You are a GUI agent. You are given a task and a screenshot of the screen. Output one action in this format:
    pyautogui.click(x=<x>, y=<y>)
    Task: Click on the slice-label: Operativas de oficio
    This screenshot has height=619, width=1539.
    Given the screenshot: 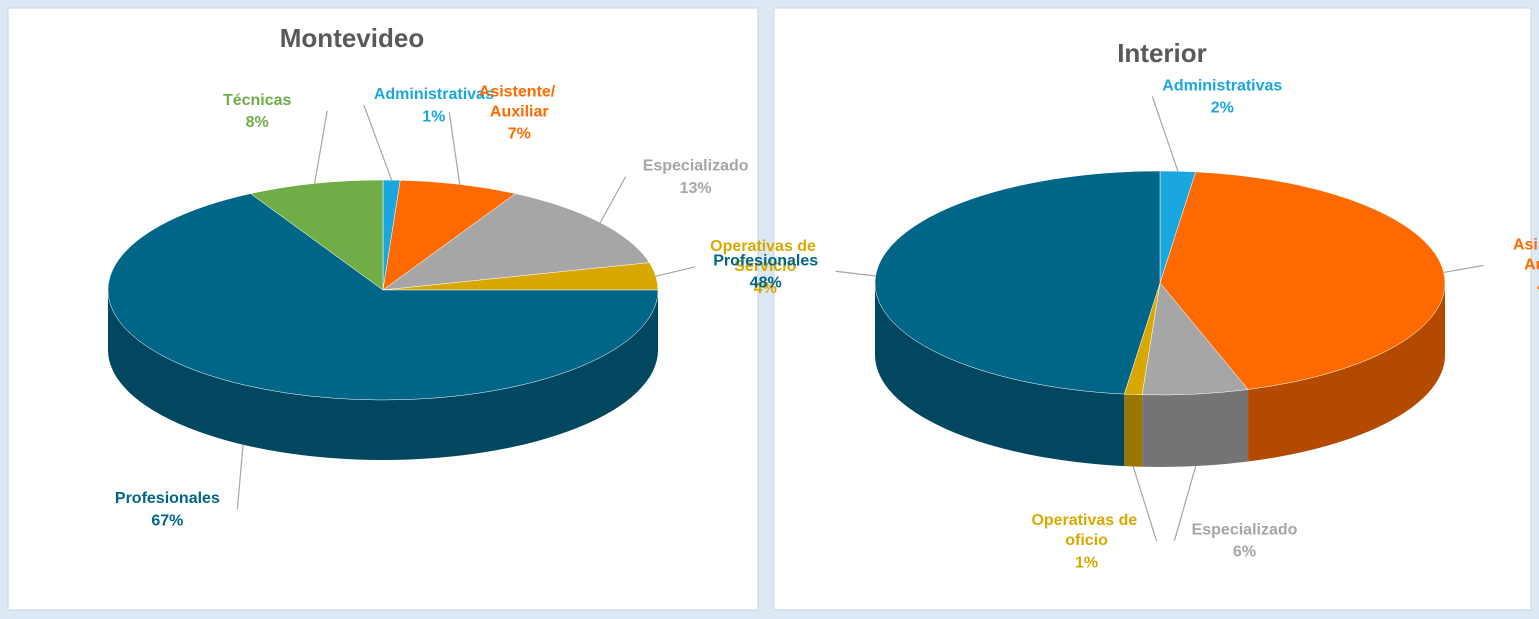 What is the action you would take?
    pyautogui.click(x=1086, y=530)
    